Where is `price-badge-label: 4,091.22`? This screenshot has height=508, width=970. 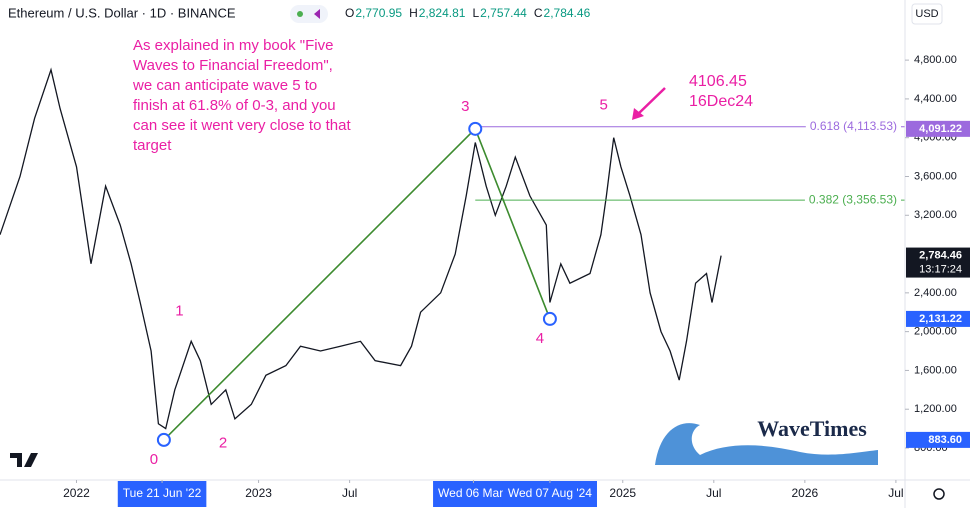 price-badge-label: 4,091.22 is located at coordinates (940, 129).